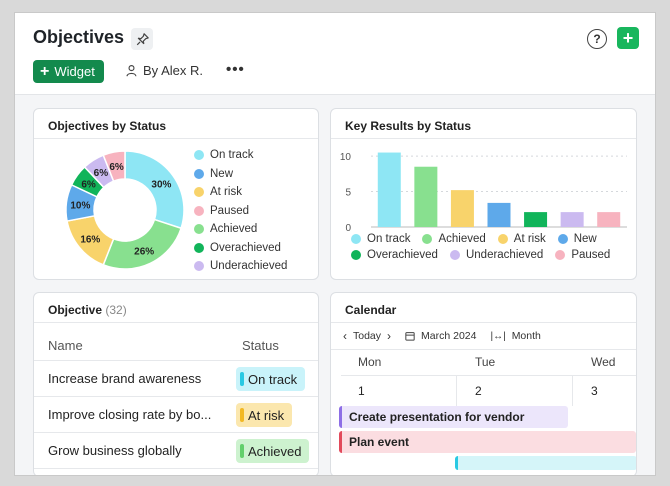 The width and height of the screenshot is (670, 486). I want to click on card-title: Key Results by Status, so click(408, 126).